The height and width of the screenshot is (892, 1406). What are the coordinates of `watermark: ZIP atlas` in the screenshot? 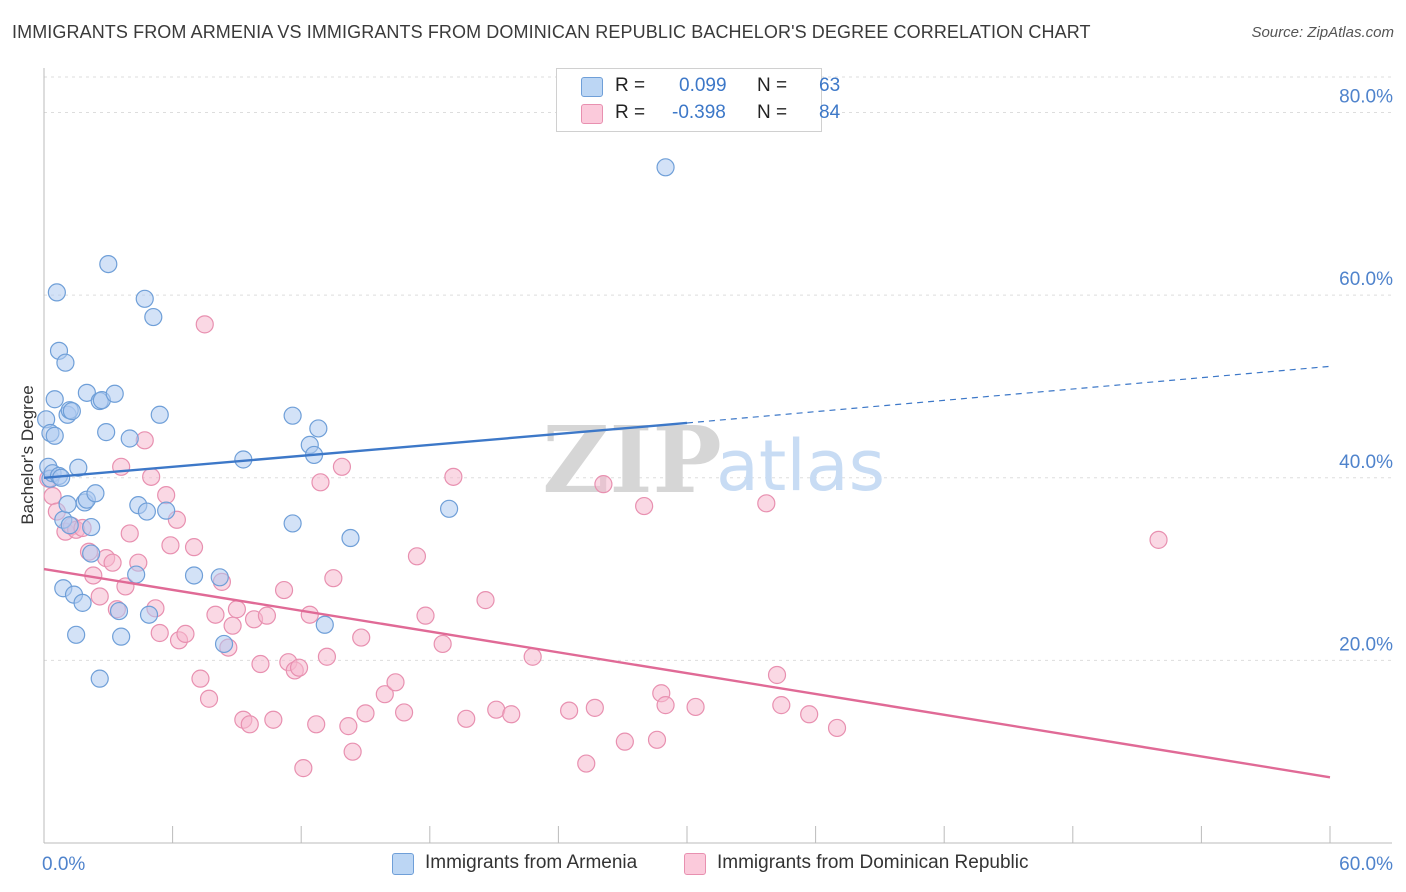 It's located at (713, 460).